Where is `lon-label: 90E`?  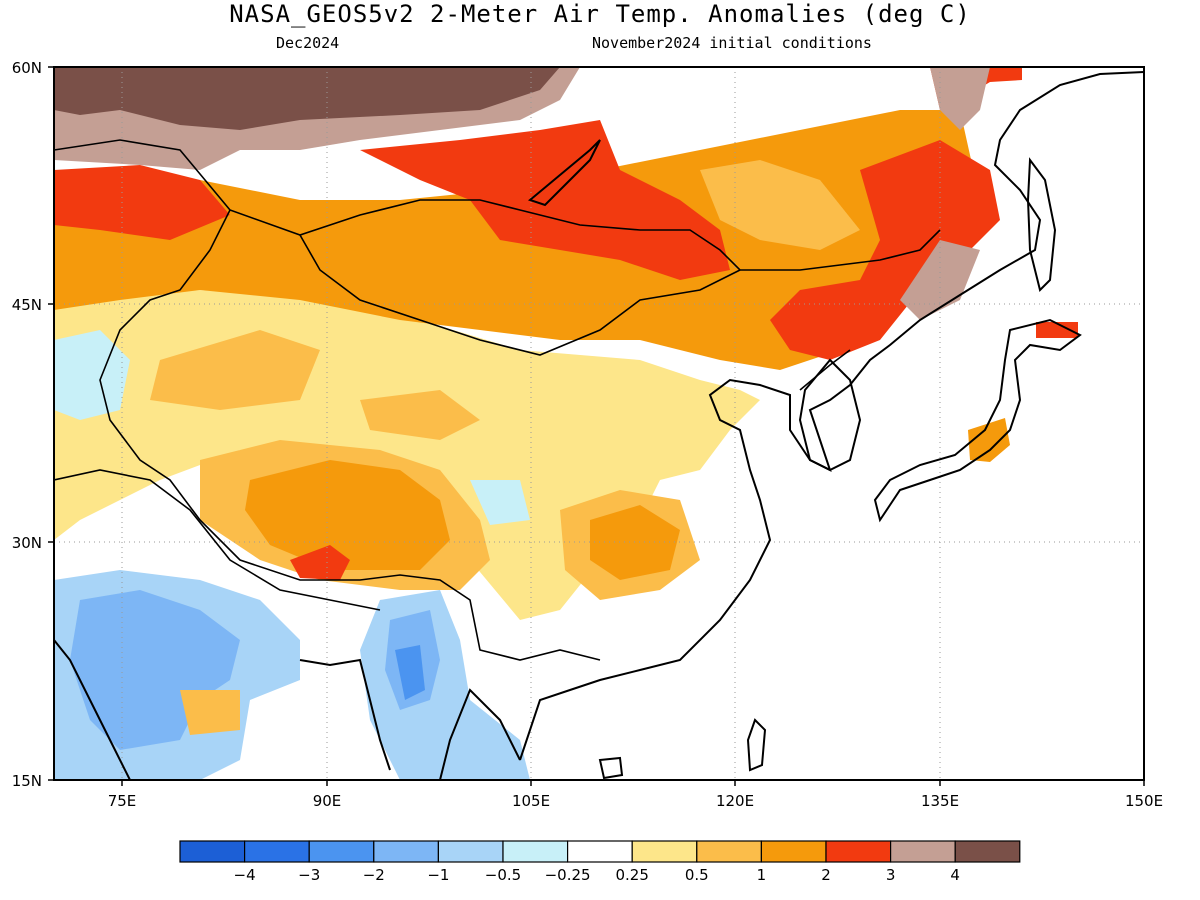 lon-label: 90E is located at coordinates (327, 801).